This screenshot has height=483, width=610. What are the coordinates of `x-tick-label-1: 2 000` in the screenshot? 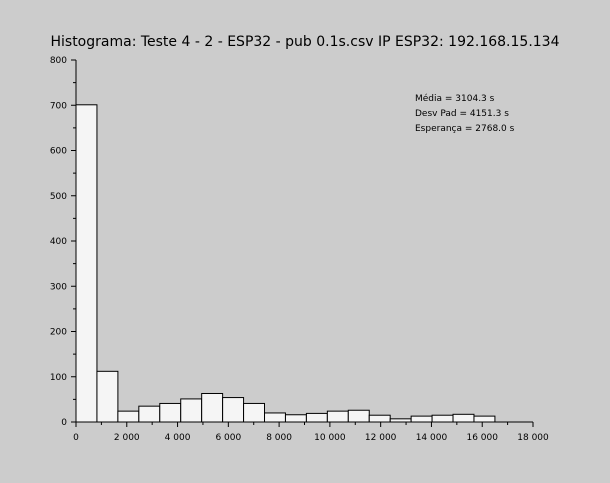 It's located at (127, 438).